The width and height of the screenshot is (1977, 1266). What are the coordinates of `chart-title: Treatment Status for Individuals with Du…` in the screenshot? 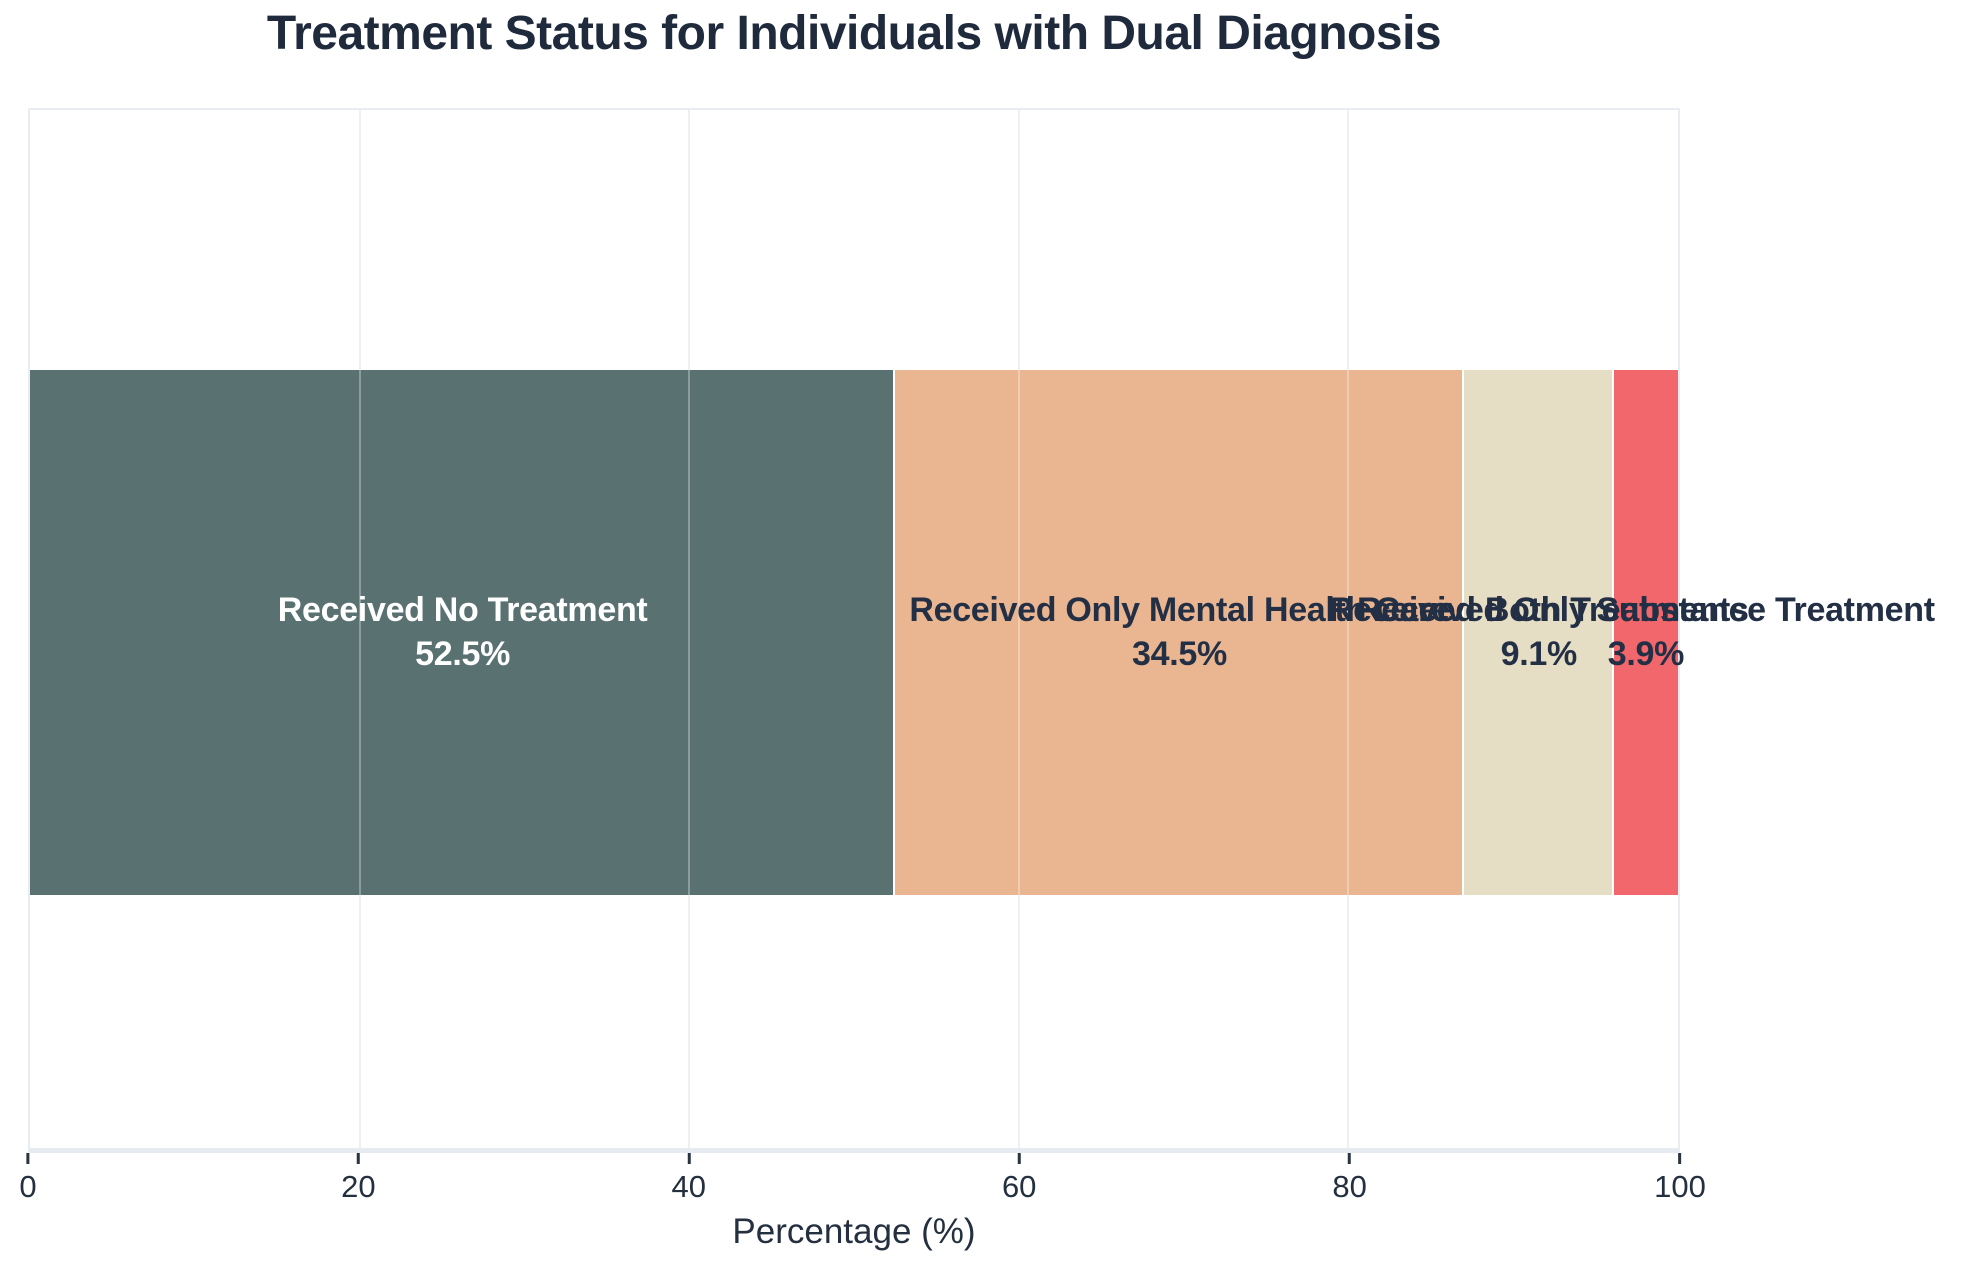 It's located at (854, 33).